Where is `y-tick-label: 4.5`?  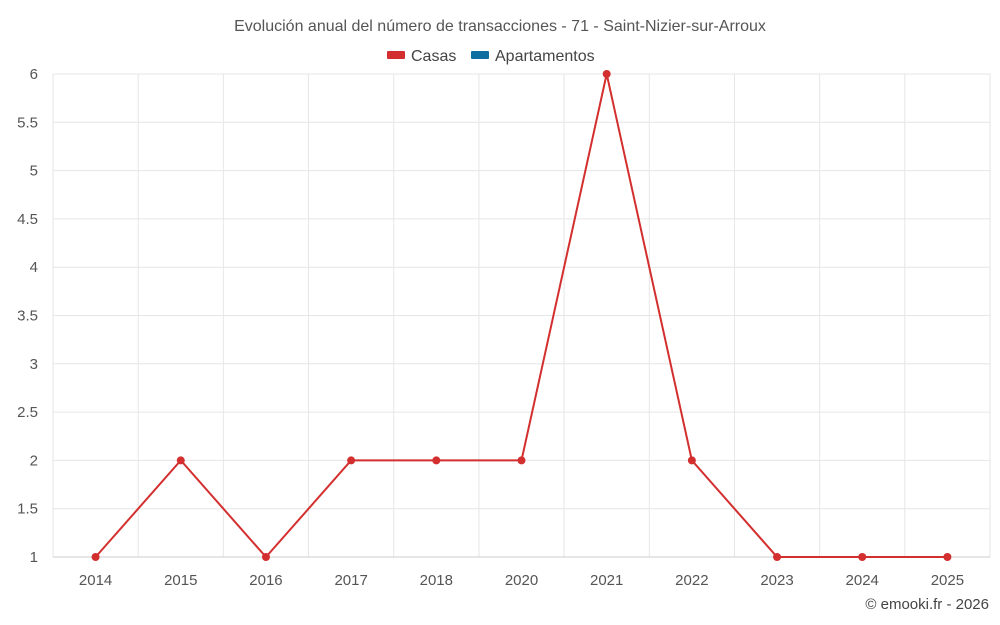 y-tick-label: 4.5 is located at coordinates (27, 219).